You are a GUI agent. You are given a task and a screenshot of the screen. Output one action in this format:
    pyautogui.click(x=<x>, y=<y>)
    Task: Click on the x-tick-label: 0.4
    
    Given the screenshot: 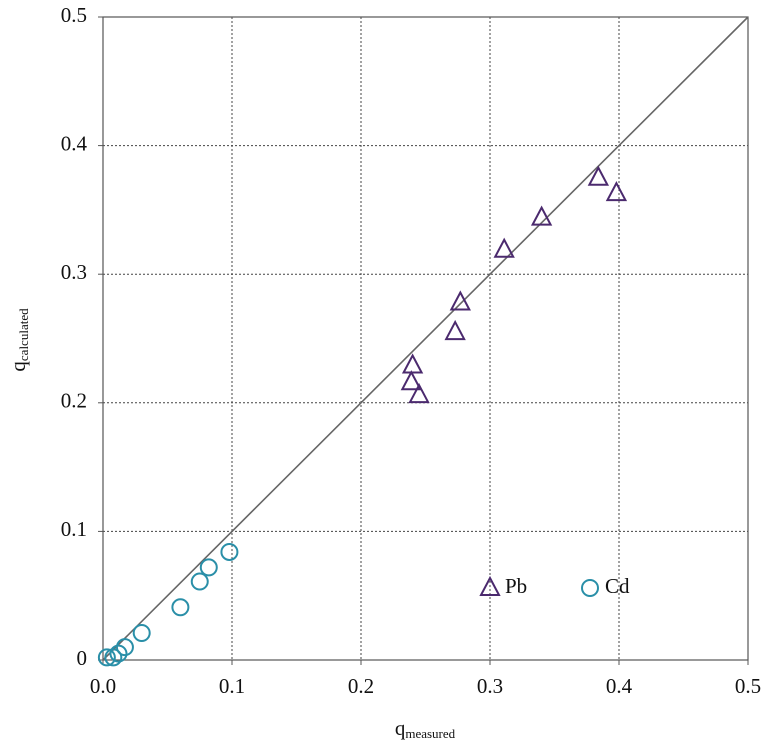 What is the action you would take?
    pyautogui.click(x=619, y=686)
    